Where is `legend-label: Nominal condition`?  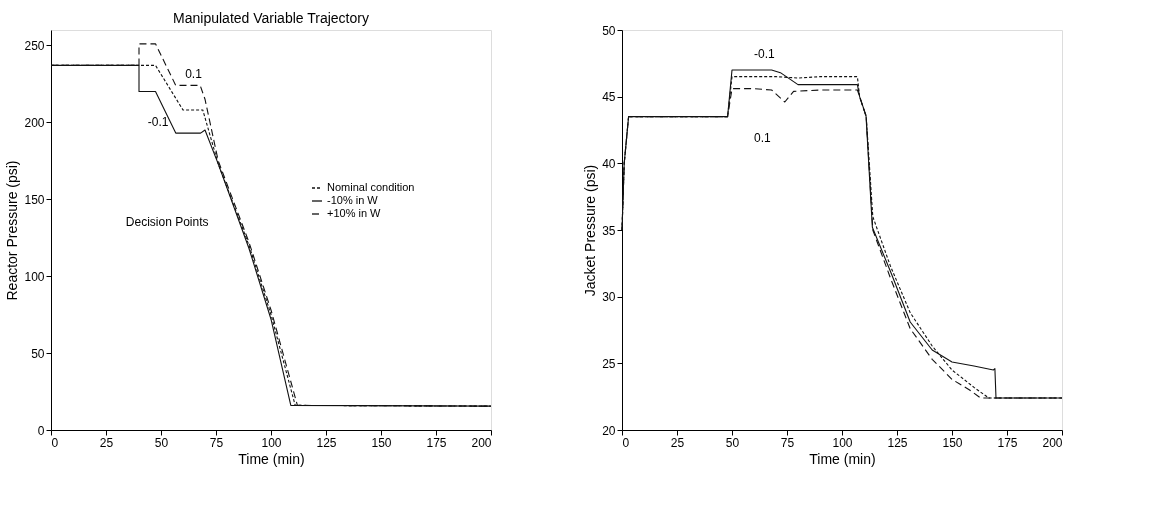
legend-label: Nominal condition is located at coordinates (371, 187).